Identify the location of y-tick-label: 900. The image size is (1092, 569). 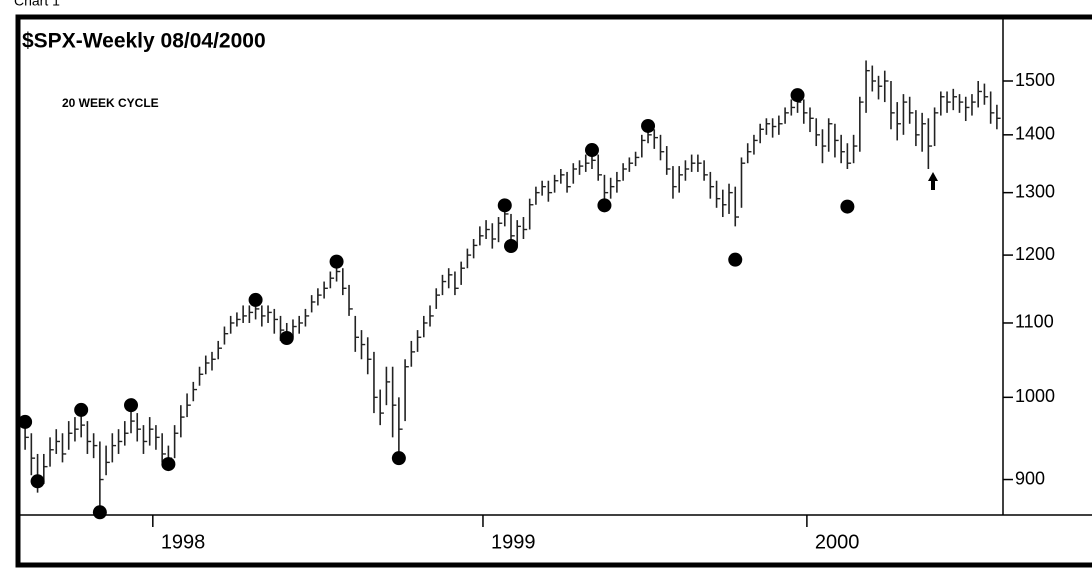
(1030, 478).